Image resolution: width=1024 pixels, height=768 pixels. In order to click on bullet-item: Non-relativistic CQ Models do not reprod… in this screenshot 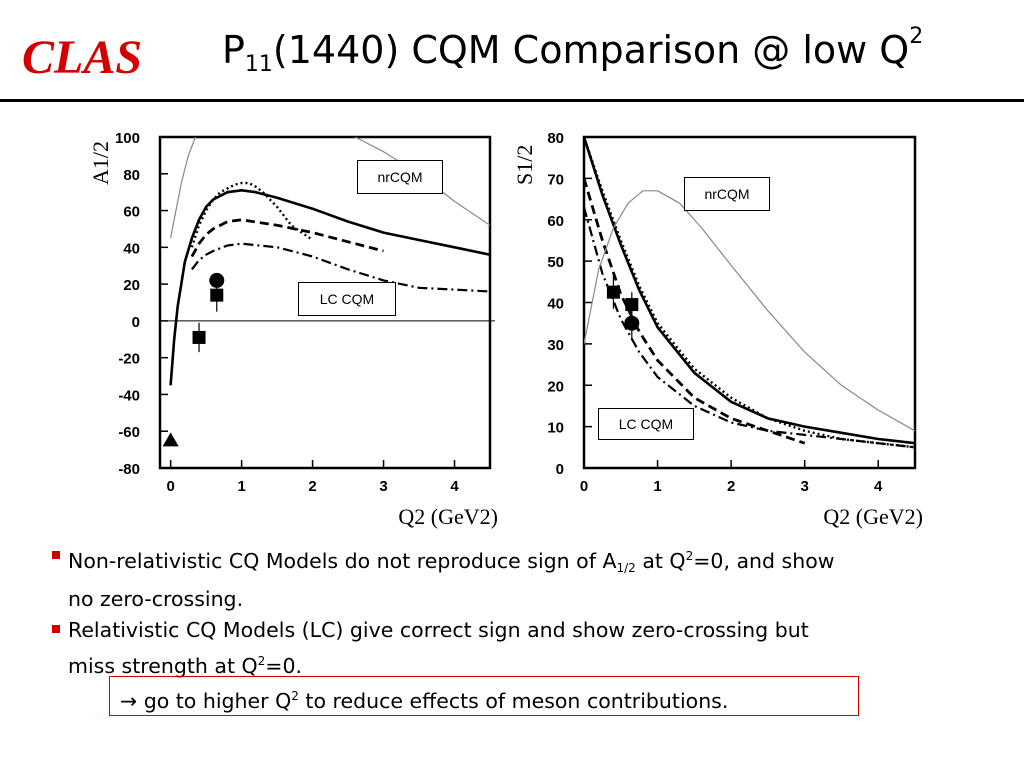, I will do `click(528, 578)`.